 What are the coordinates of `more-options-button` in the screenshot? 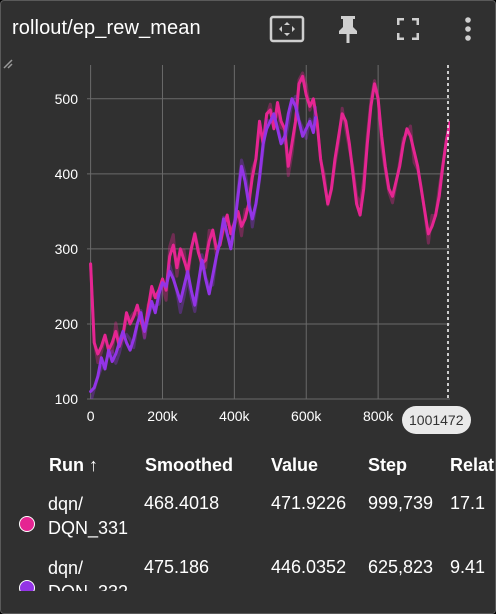 It's located at (468, 29).